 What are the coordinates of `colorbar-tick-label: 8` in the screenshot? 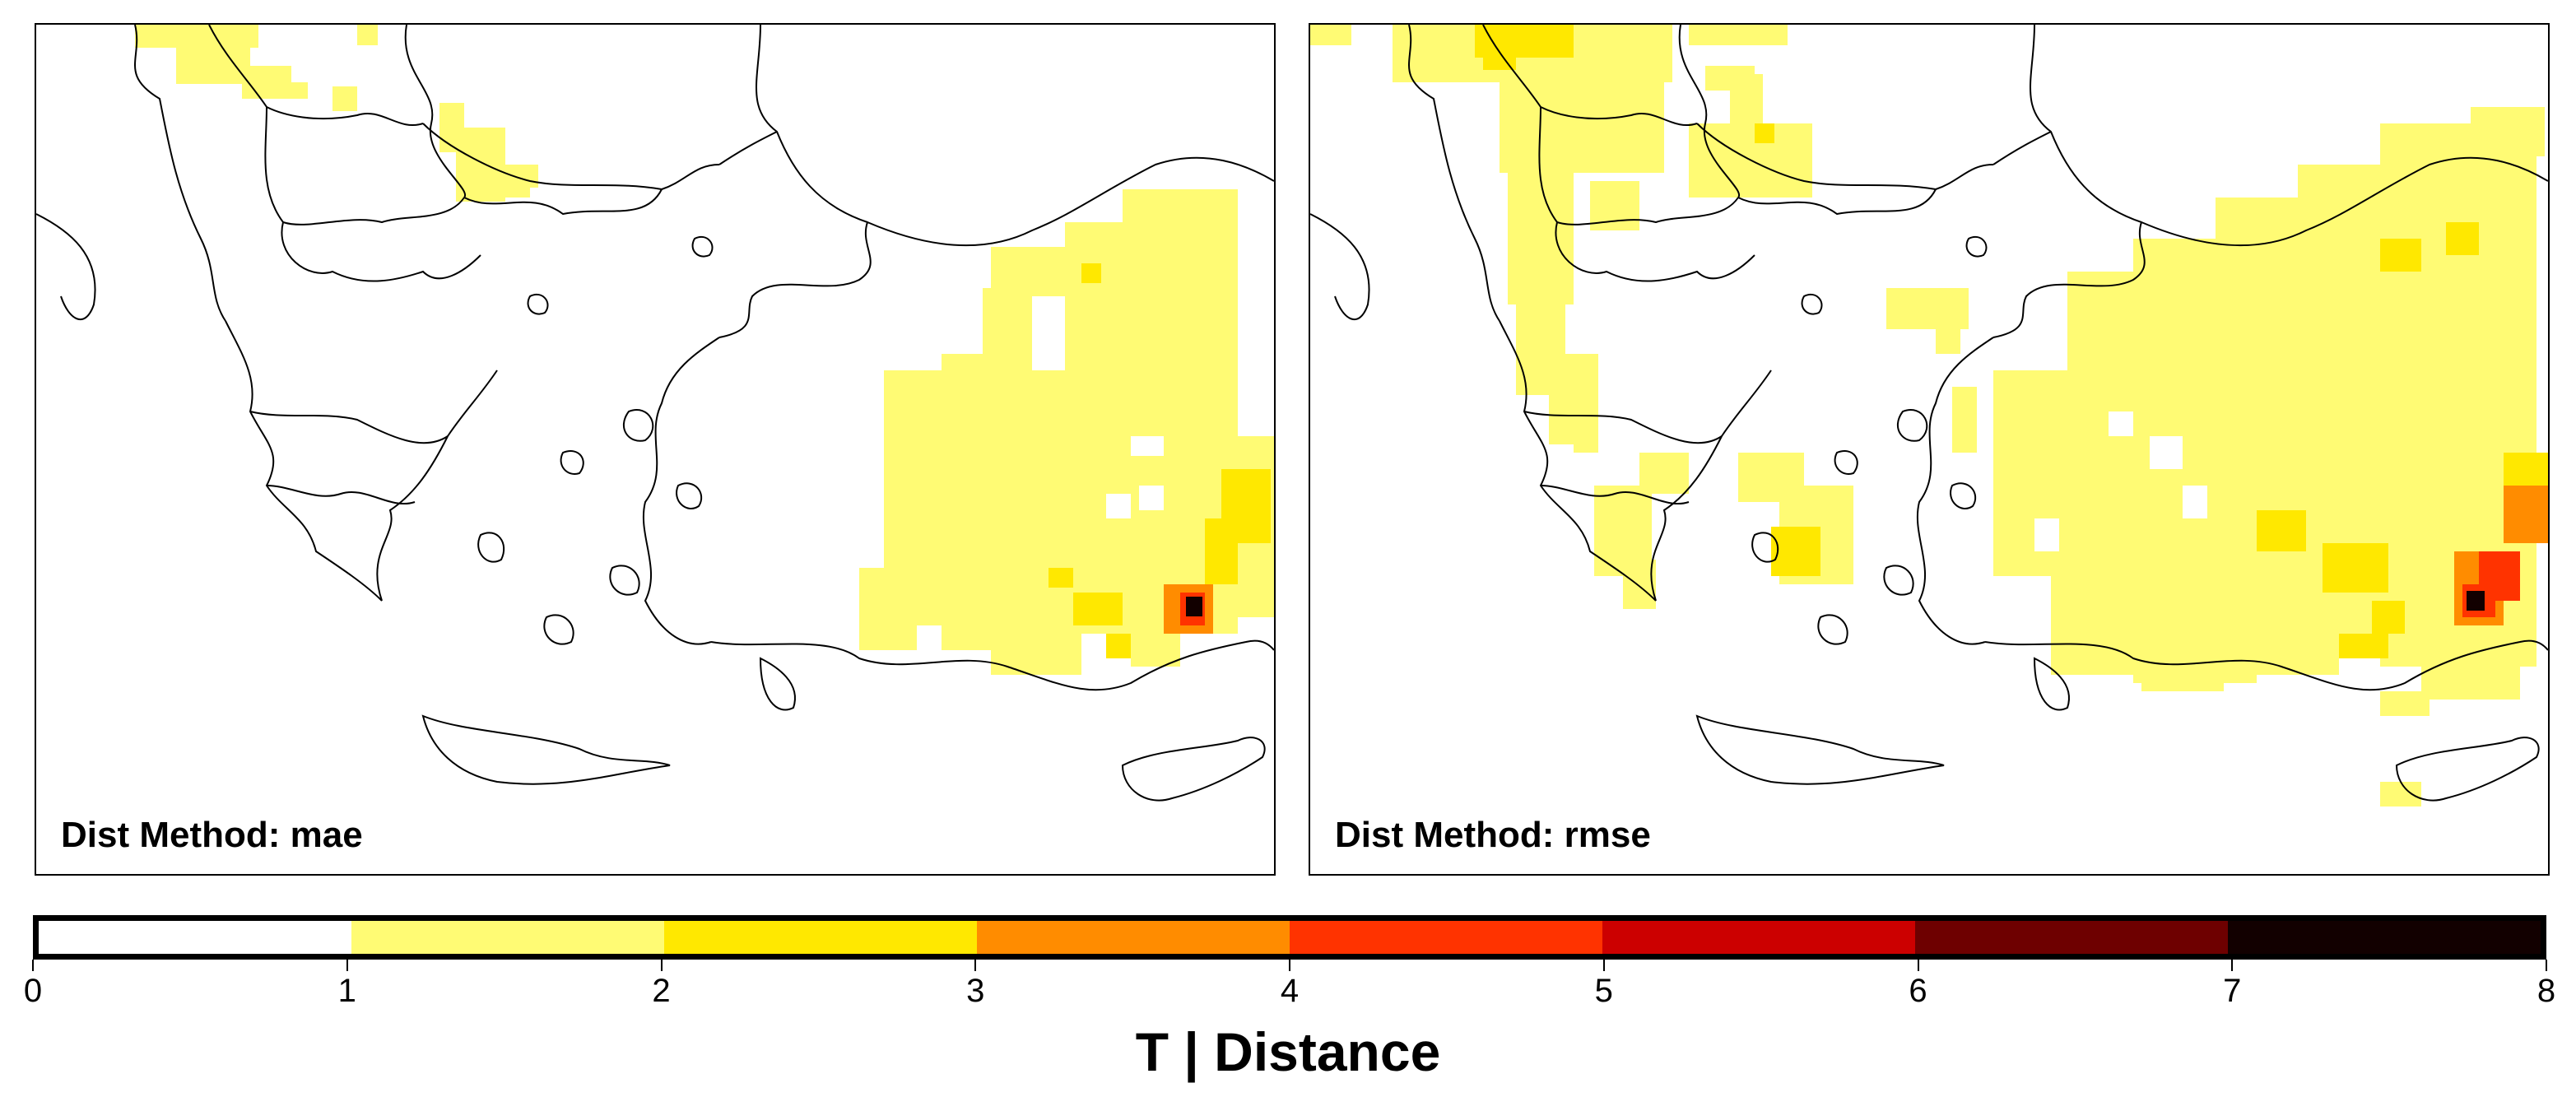 It's located at (2546, 991).